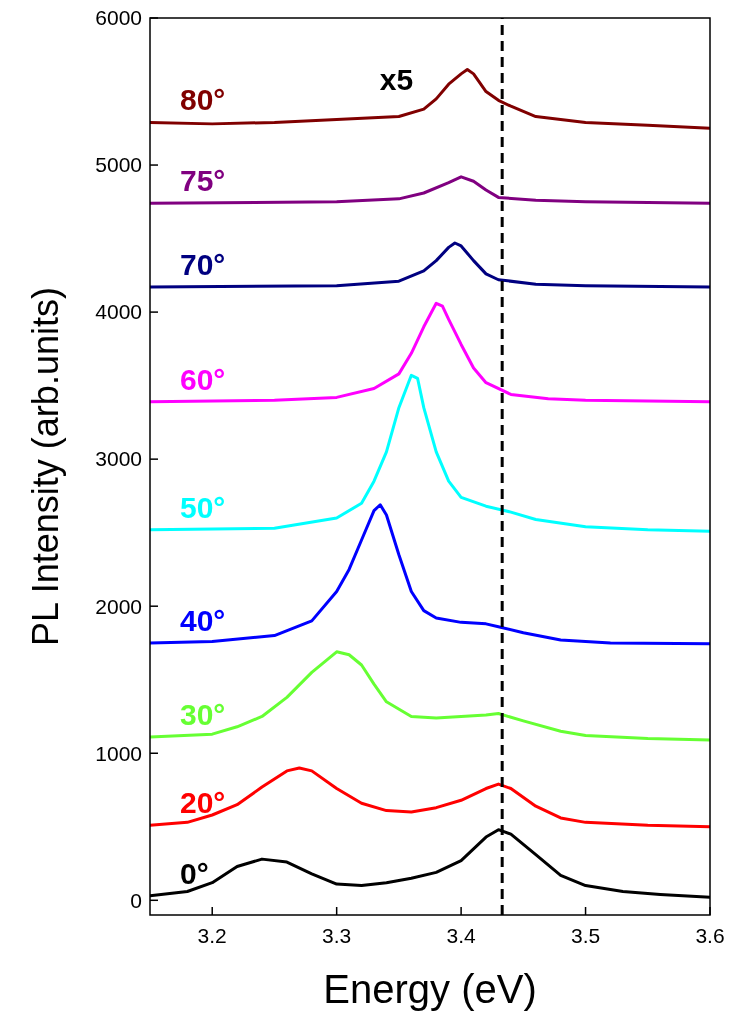 This screenshot has width=735, height=1015. What do you see at coordinates (203, 100) in the screenshot?
I see `series-label: 80°` at bounding box center [203, 100].